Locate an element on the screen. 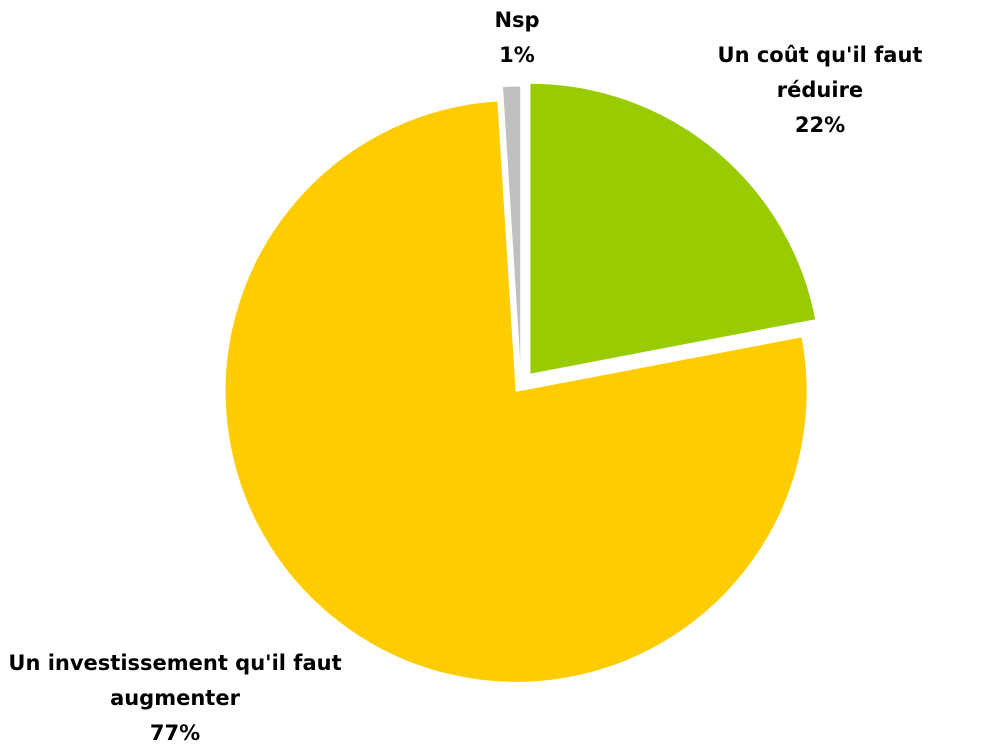 This screenshot has height=744, width=1001. slice-label: Un coût qu'il faut réduire 22% is located at coordinates (820, 90).